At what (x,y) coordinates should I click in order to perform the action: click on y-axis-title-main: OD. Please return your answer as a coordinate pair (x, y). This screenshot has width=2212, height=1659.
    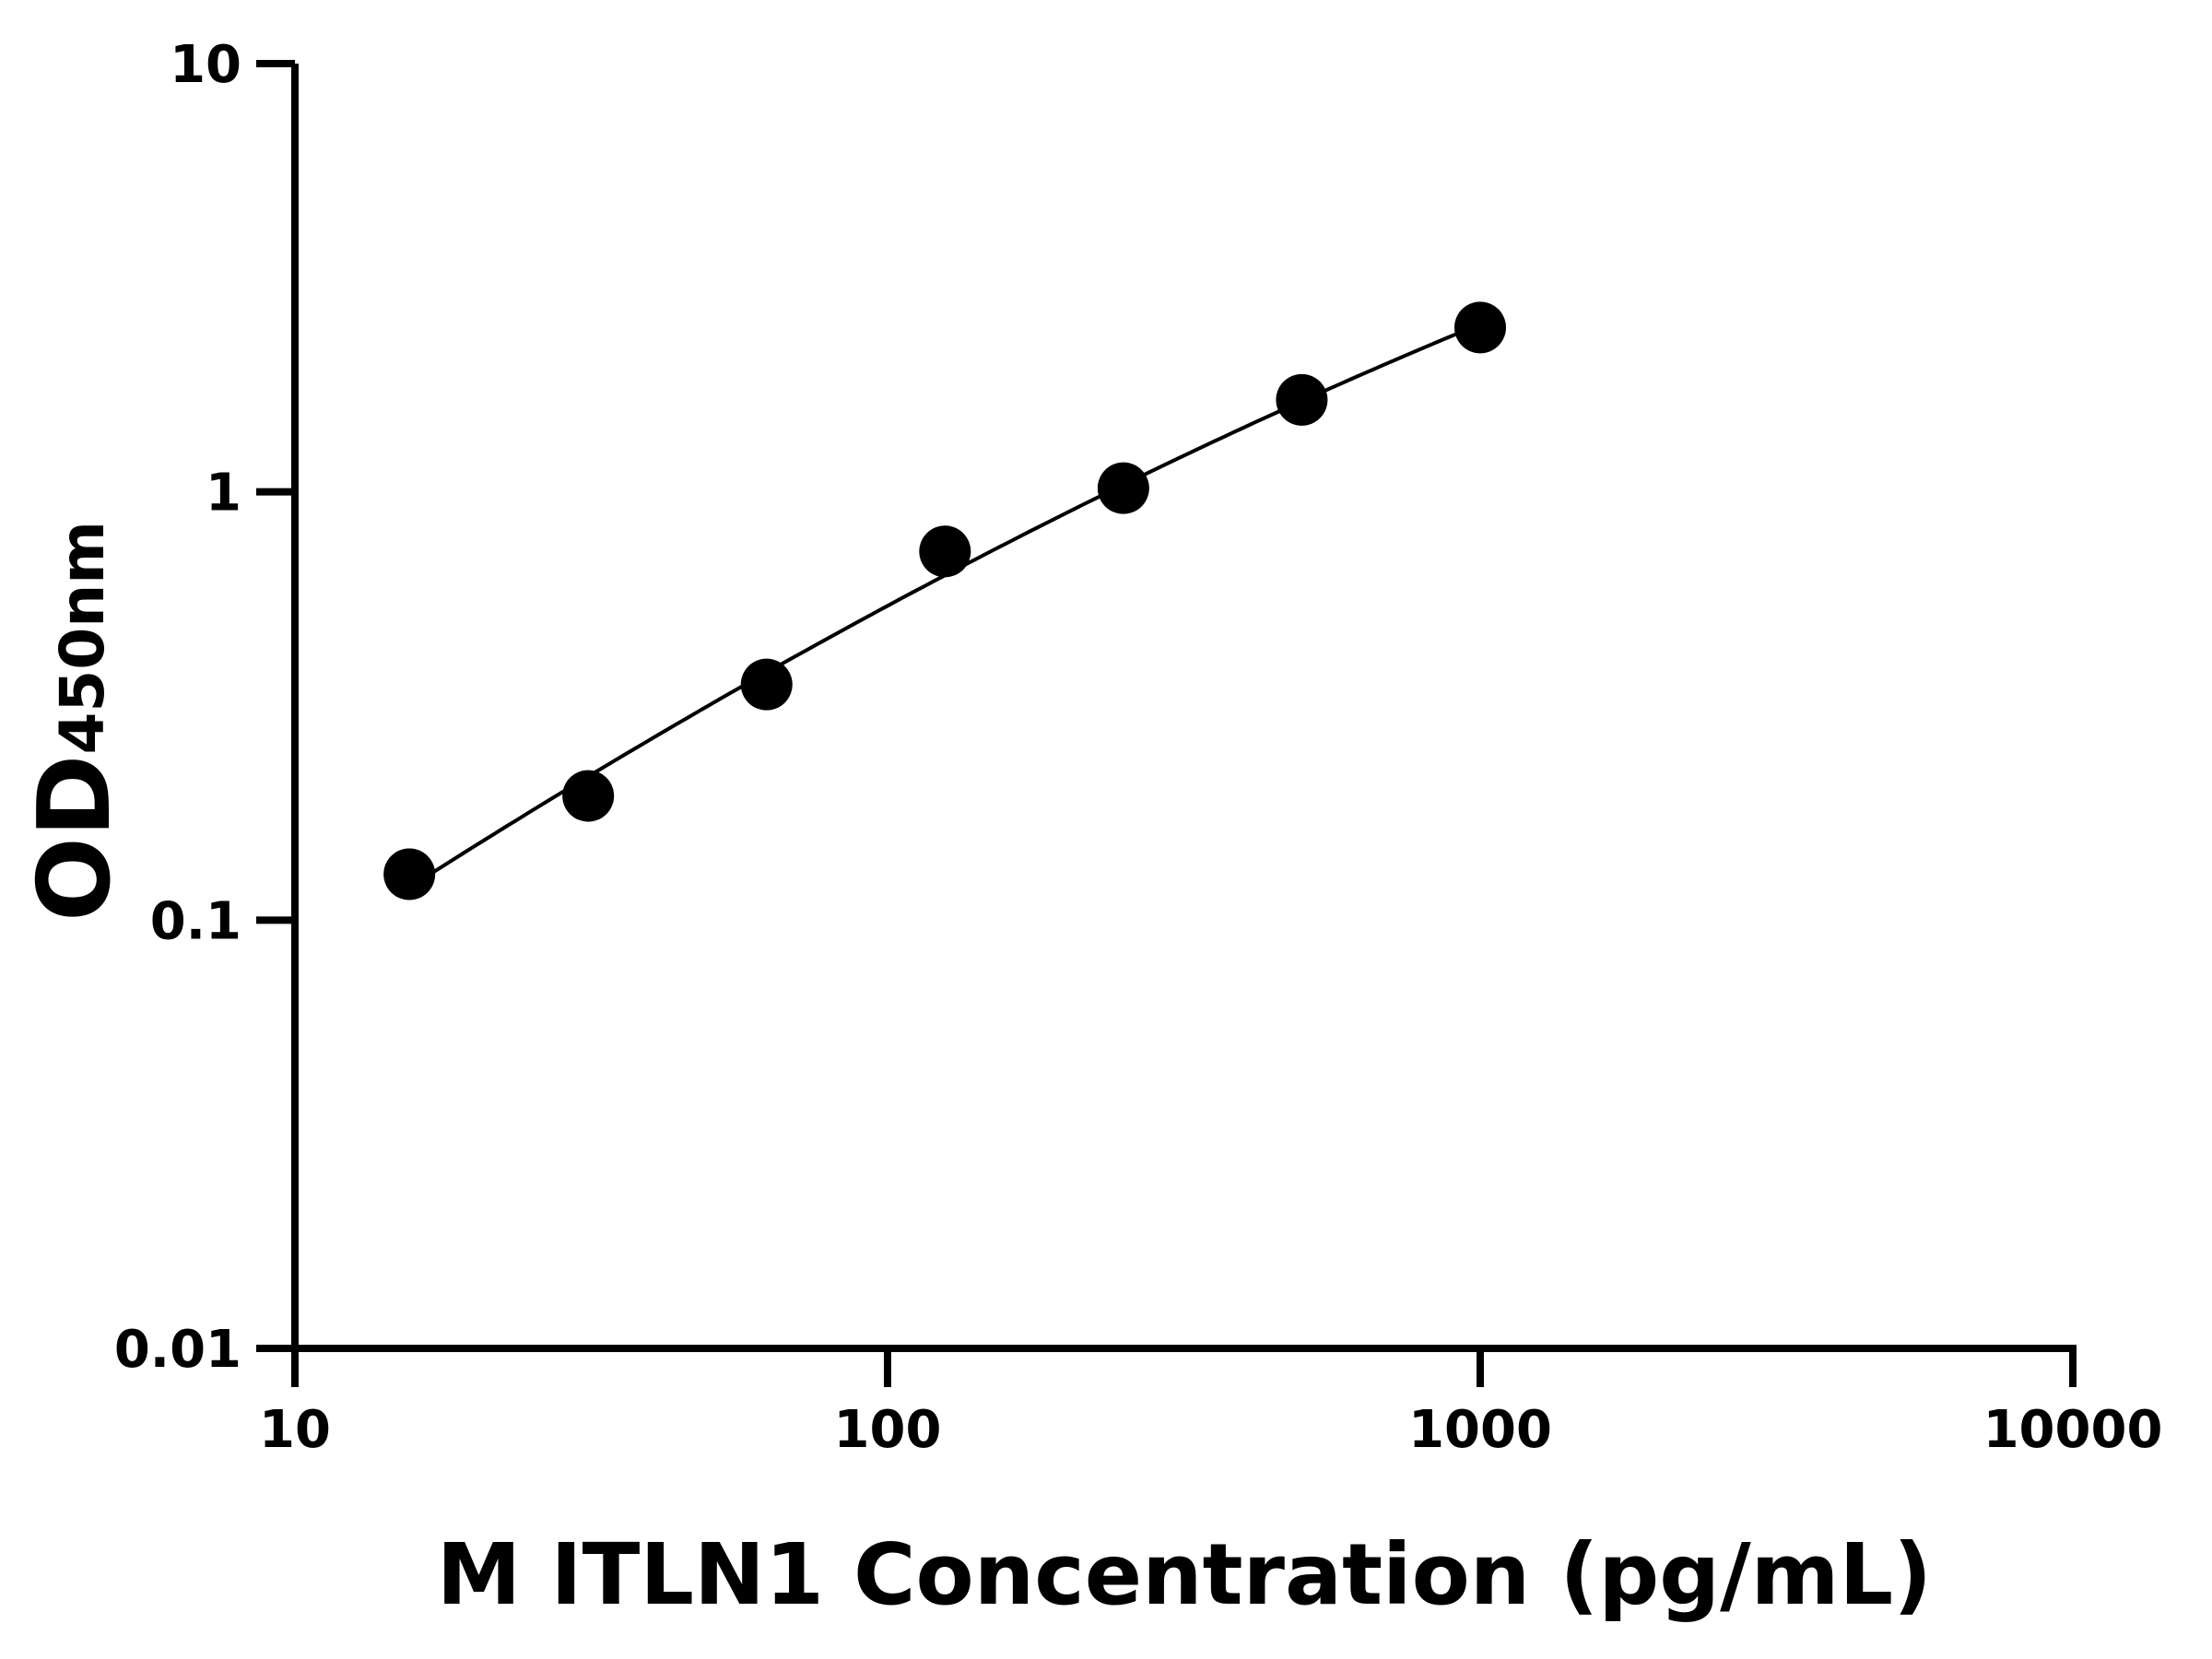
    Looking at the image, I should click on (75, 838).